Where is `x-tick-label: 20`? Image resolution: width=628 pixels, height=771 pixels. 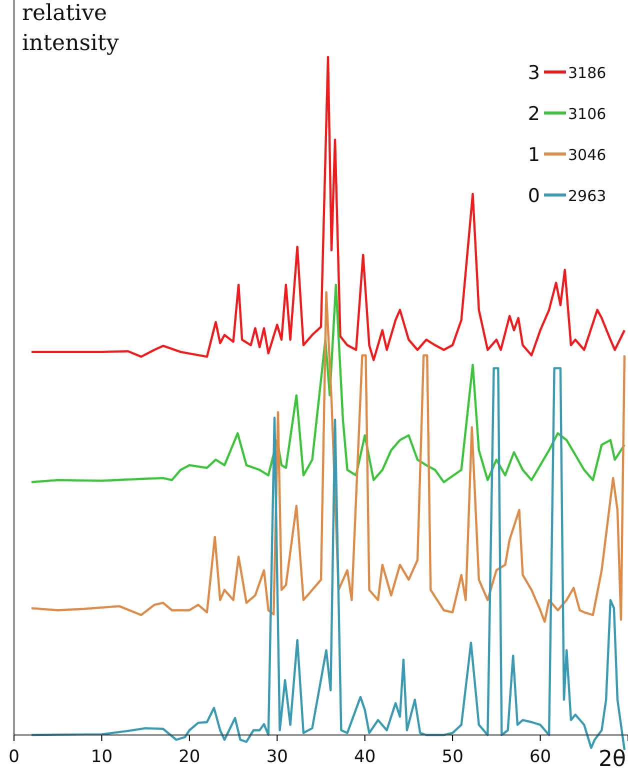
x-tick-label: 20 is located at coordinates (189, 756).